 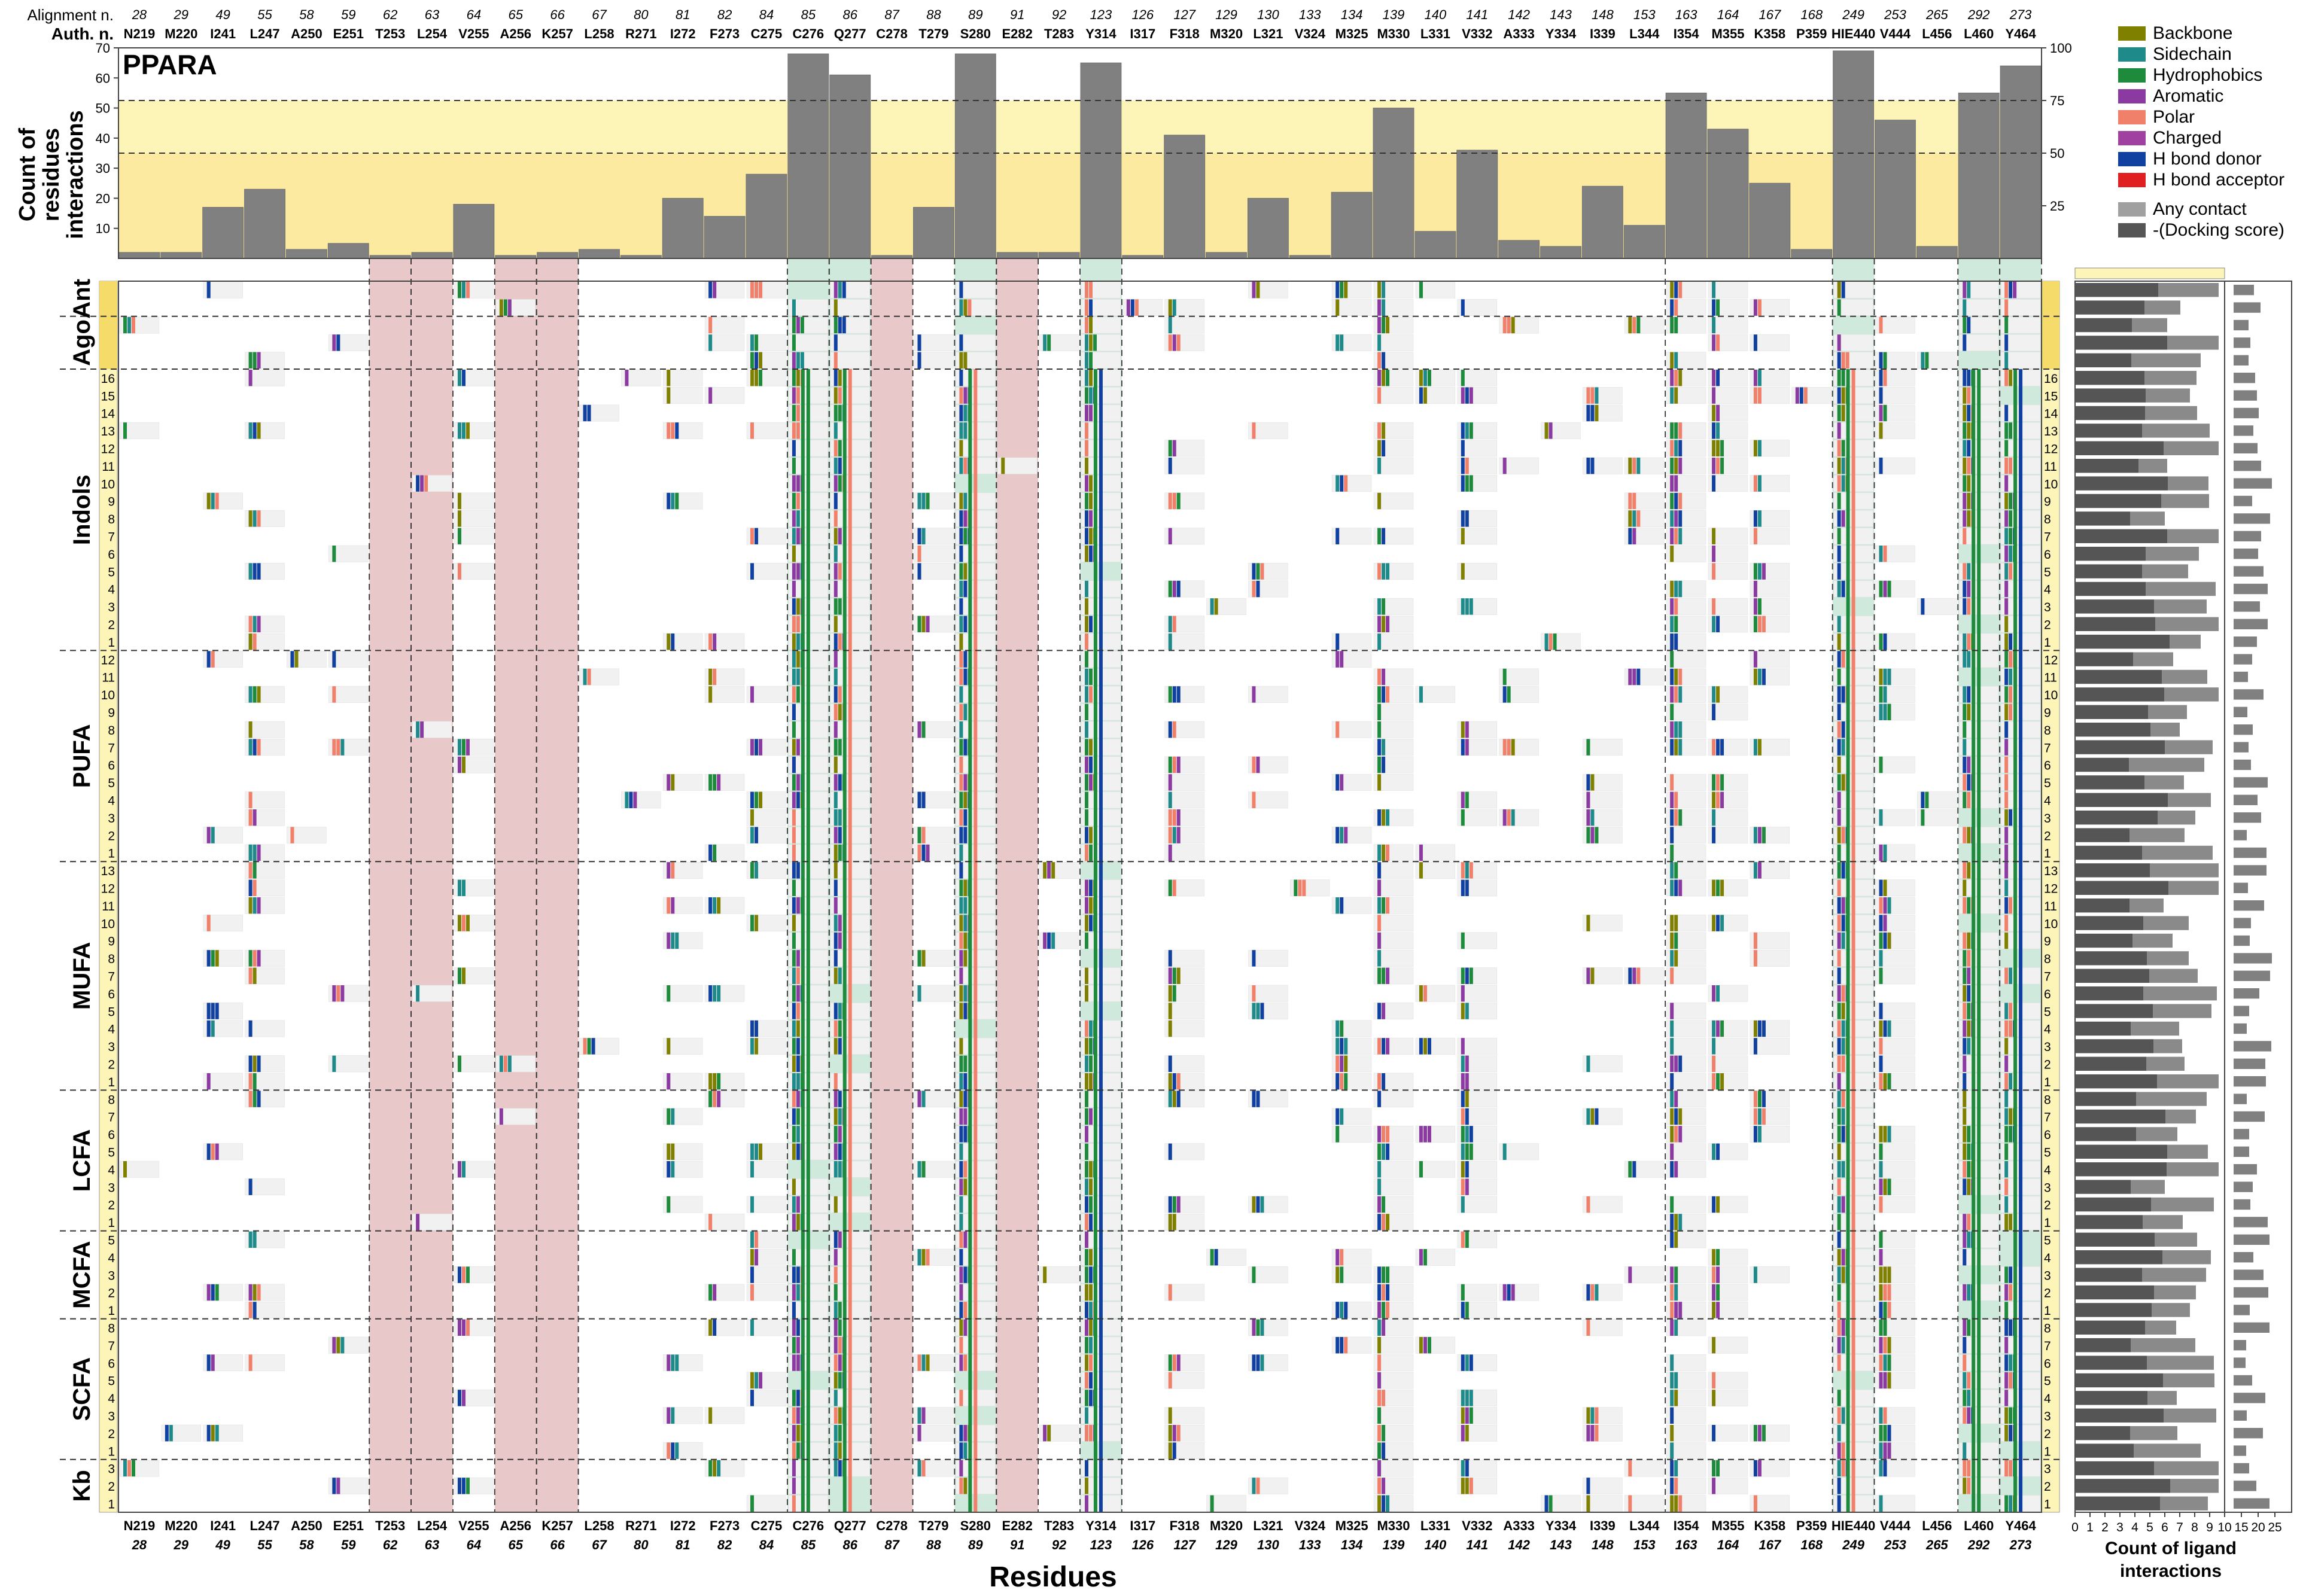 I want to click on alignment-label-top: 167, so click(x=1770, y=14).